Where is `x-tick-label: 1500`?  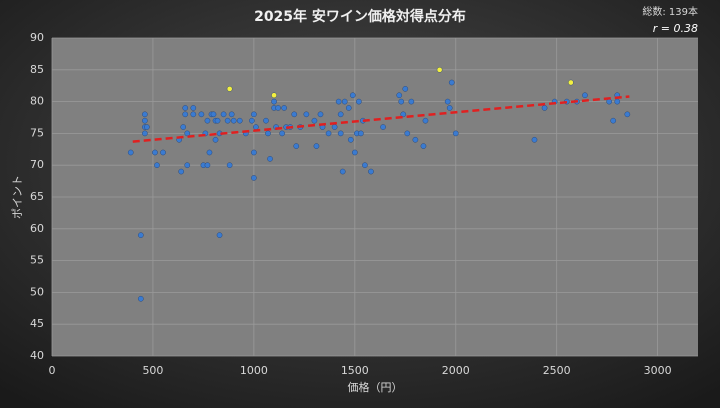 x-tick-label: 1500 is located at coordinates (355, 370).